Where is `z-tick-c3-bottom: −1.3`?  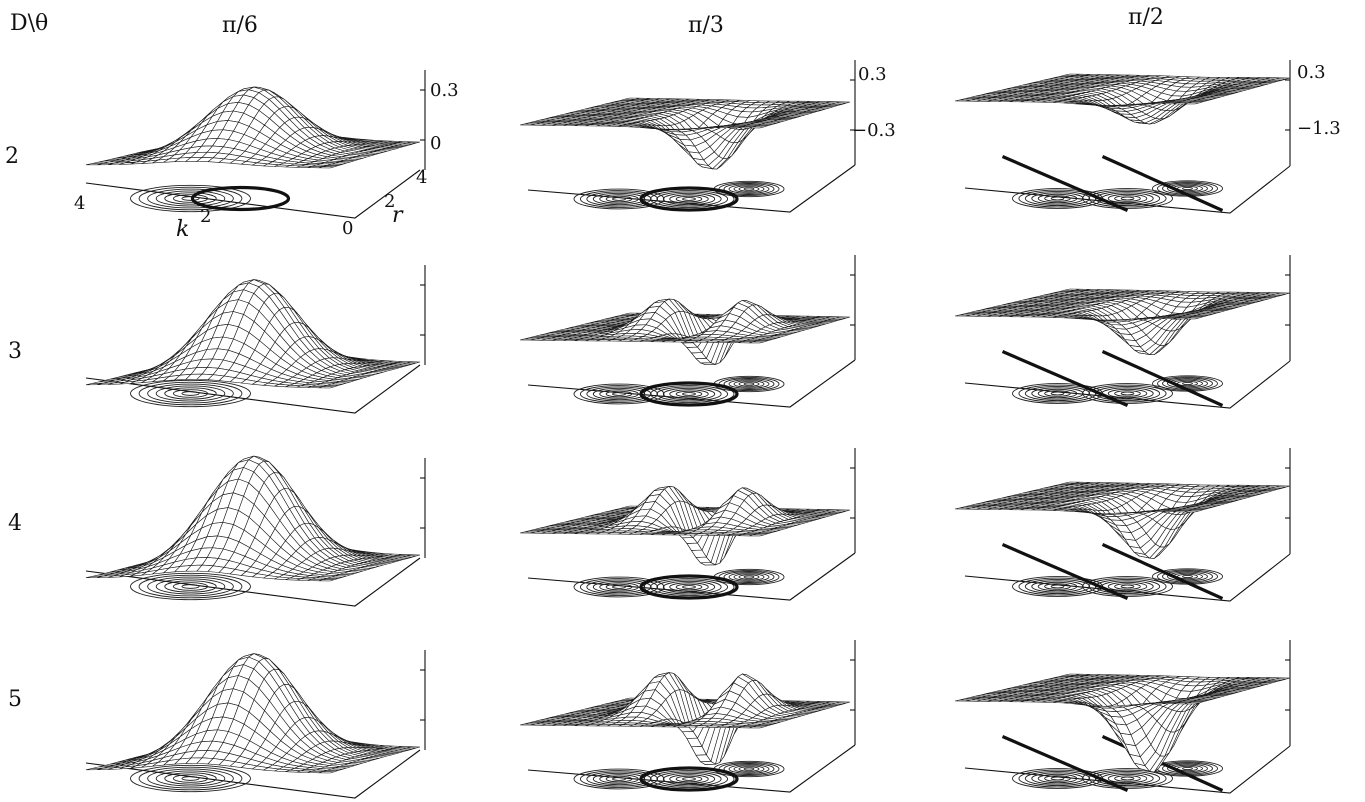
z-tick-c3-bottom: −1.3 is located at coordinates (1319, 128).